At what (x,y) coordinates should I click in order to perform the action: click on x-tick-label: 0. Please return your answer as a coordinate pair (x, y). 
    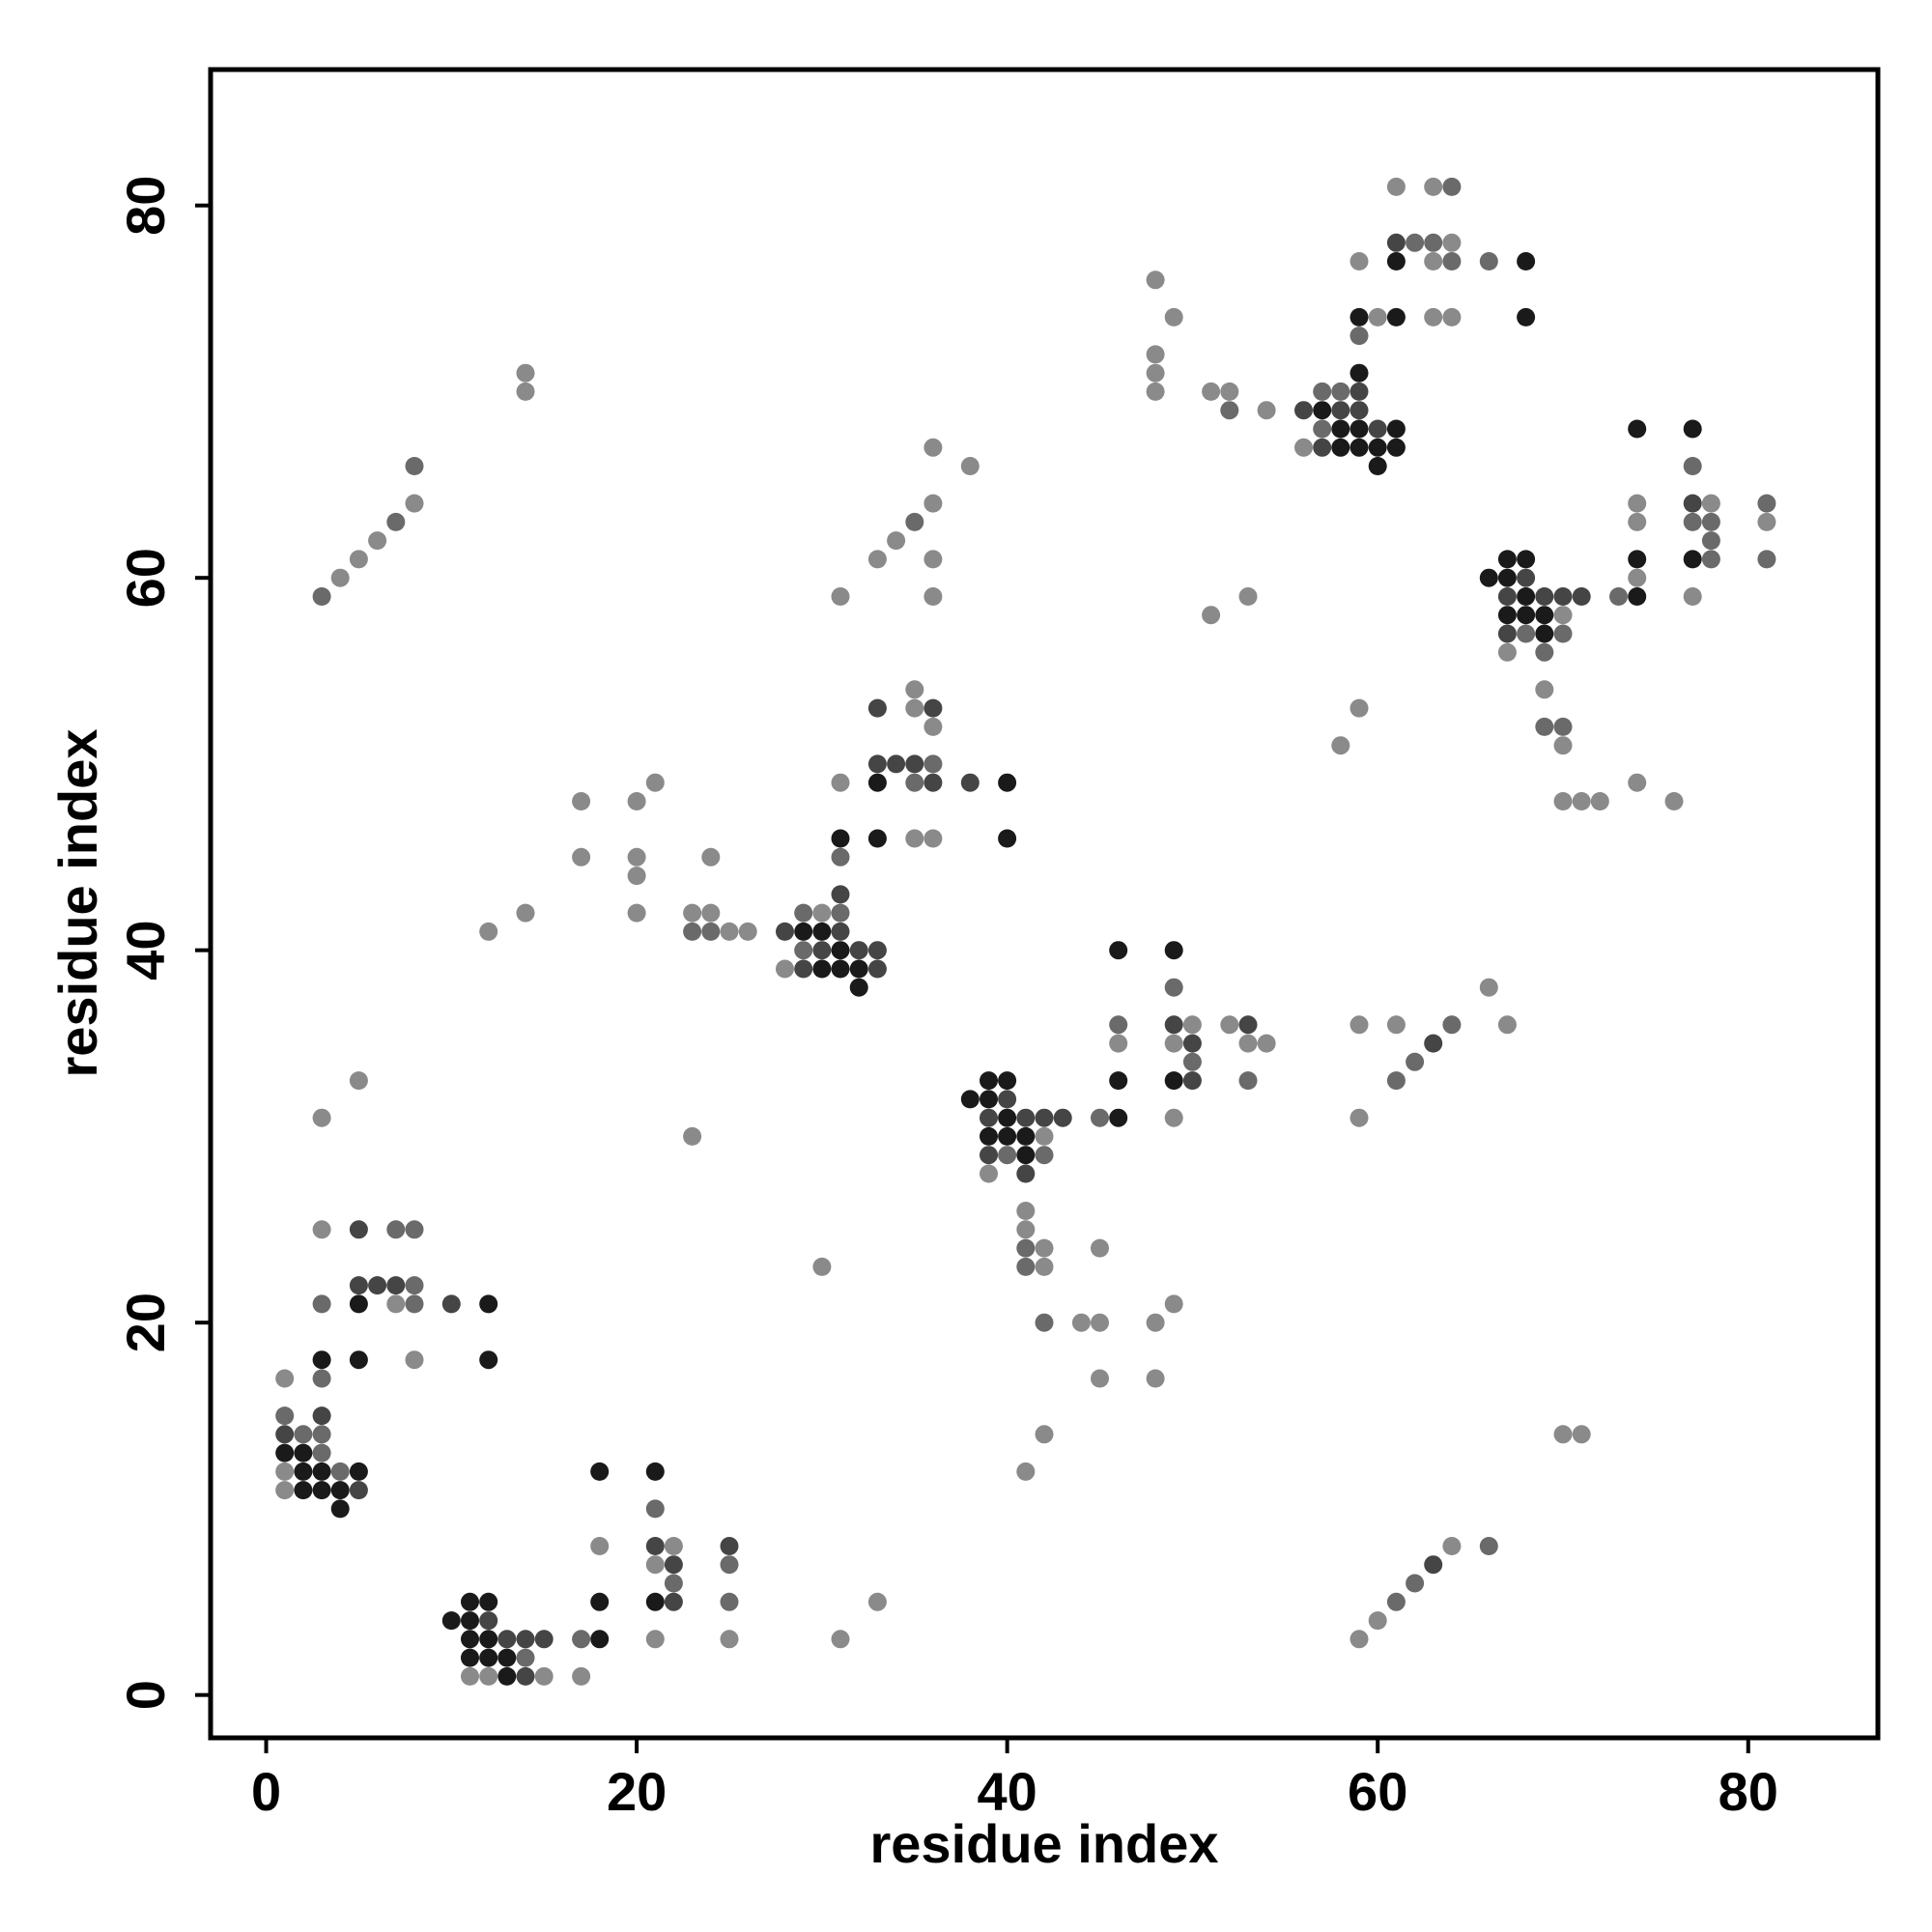
    Looking at the image, I should click on (266, 1791).